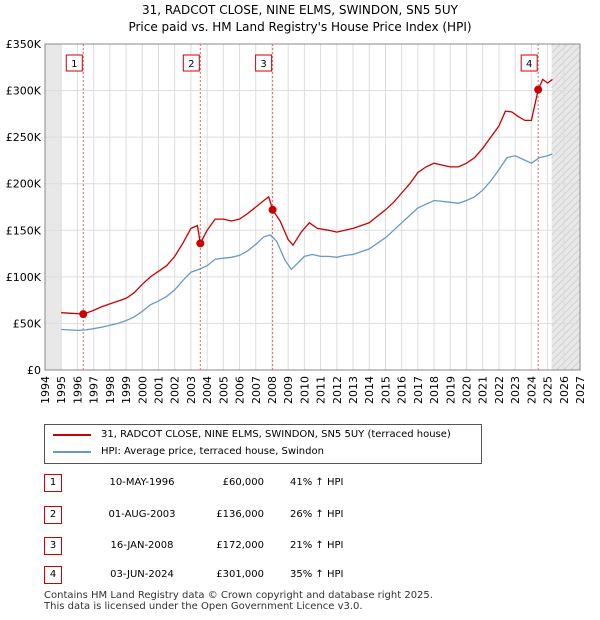 The image size is (600, 620). I want to click on y-tick-label: £300K, so click(24, 91).